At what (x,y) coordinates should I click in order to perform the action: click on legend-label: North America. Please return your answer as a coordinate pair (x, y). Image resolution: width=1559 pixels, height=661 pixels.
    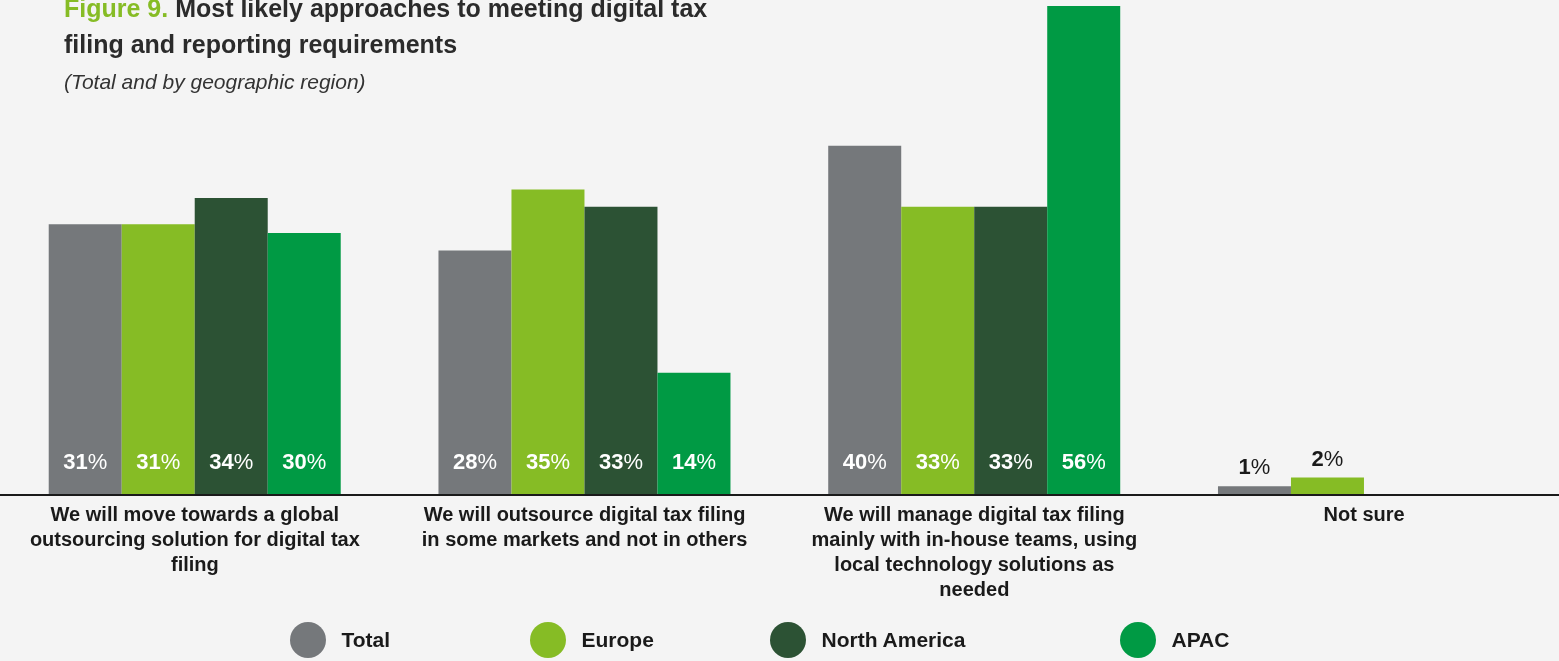
    Looking at the image, I should click on (893, 640).